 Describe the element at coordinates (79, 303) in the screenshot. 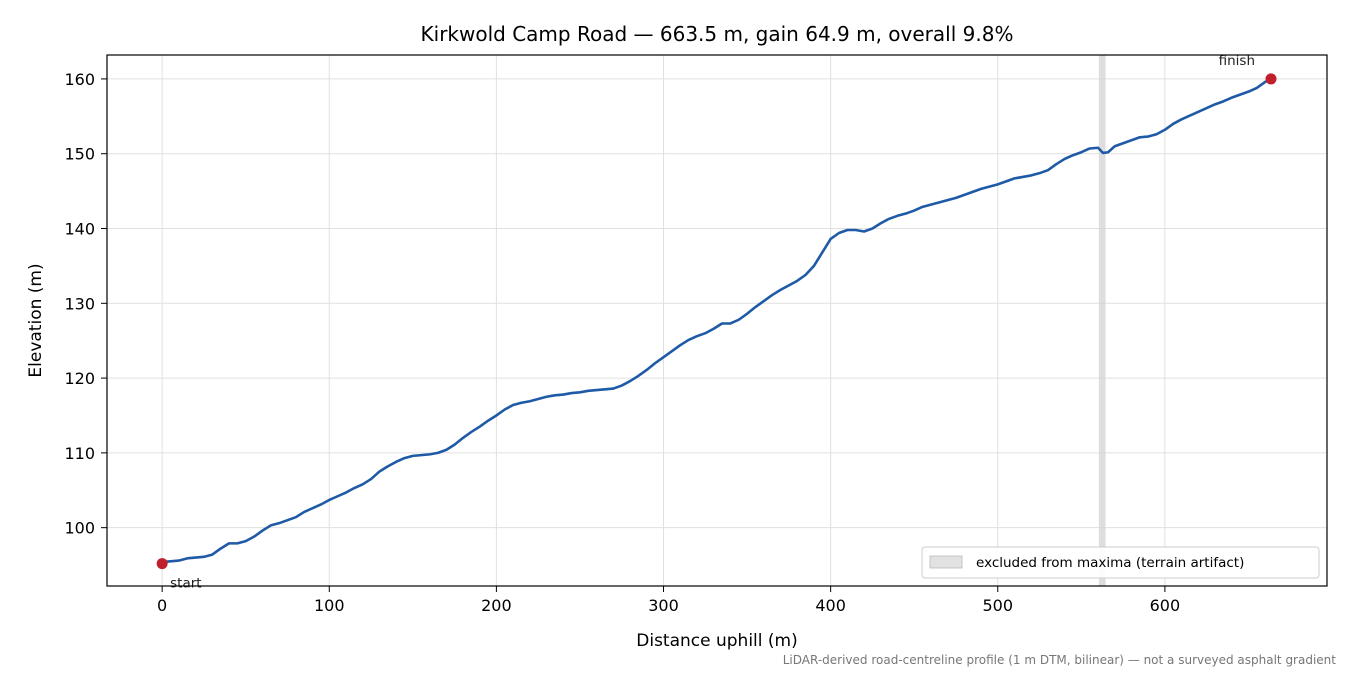

I see `y-tick-label: 130` at that location.